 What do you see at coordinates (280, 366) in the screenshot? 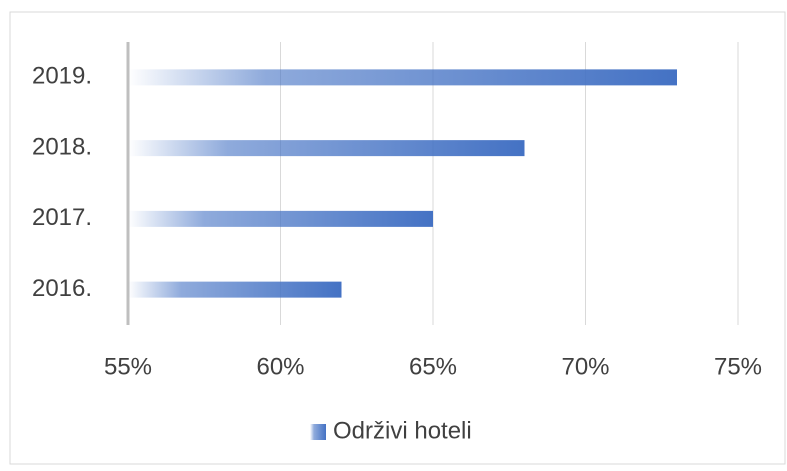
I see `x-tick-label: 60%` at bounding box center [280, 366].